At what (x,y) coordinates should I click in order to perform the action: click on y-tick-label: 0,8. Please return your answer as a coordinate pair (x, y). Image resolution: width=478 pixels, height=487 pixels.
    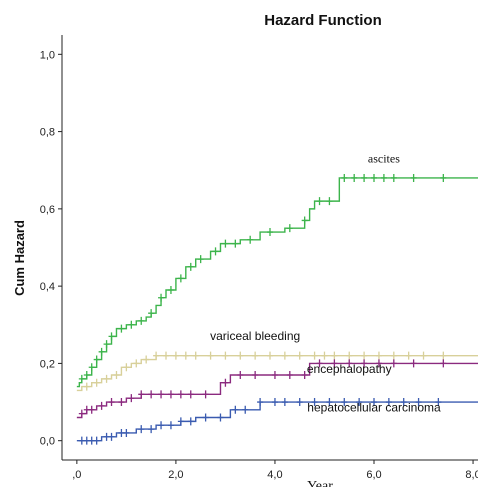
    Looking at the image, I should click on (47, 133).